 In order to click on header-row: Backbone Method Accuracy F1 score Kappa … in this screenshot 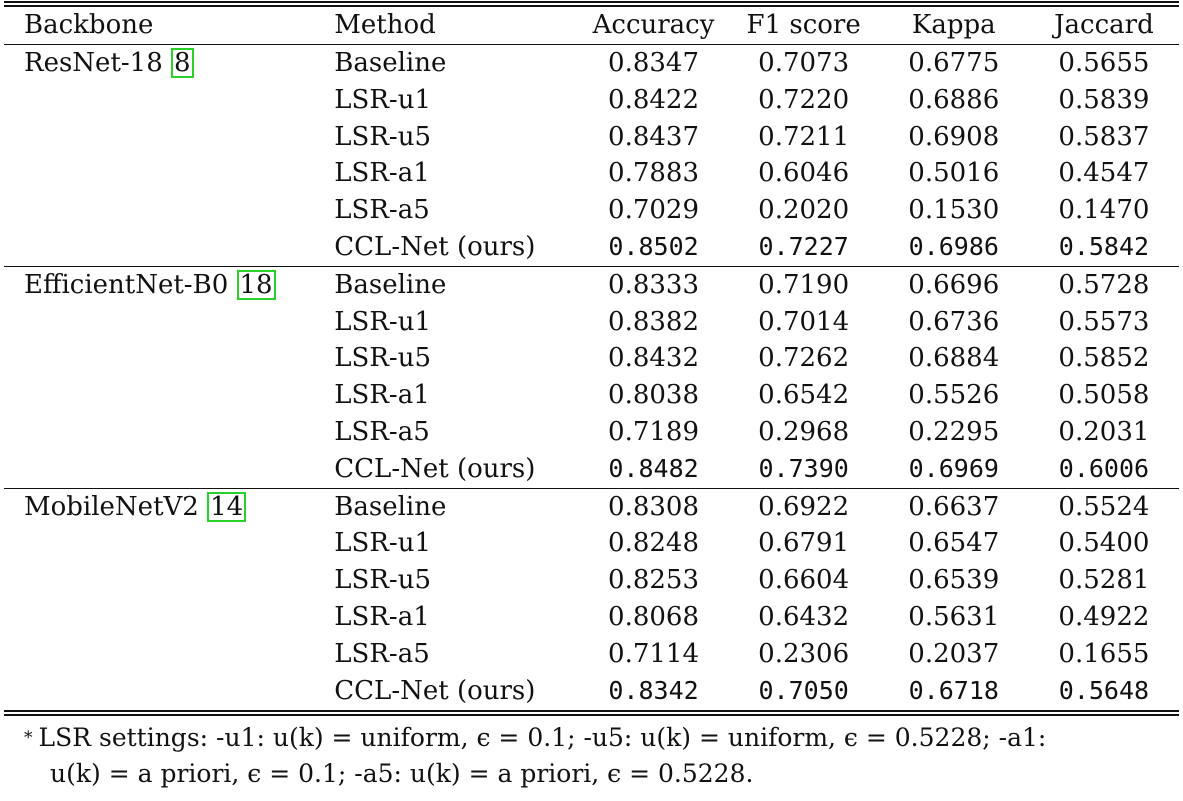, I will do `click(591, 26)`.